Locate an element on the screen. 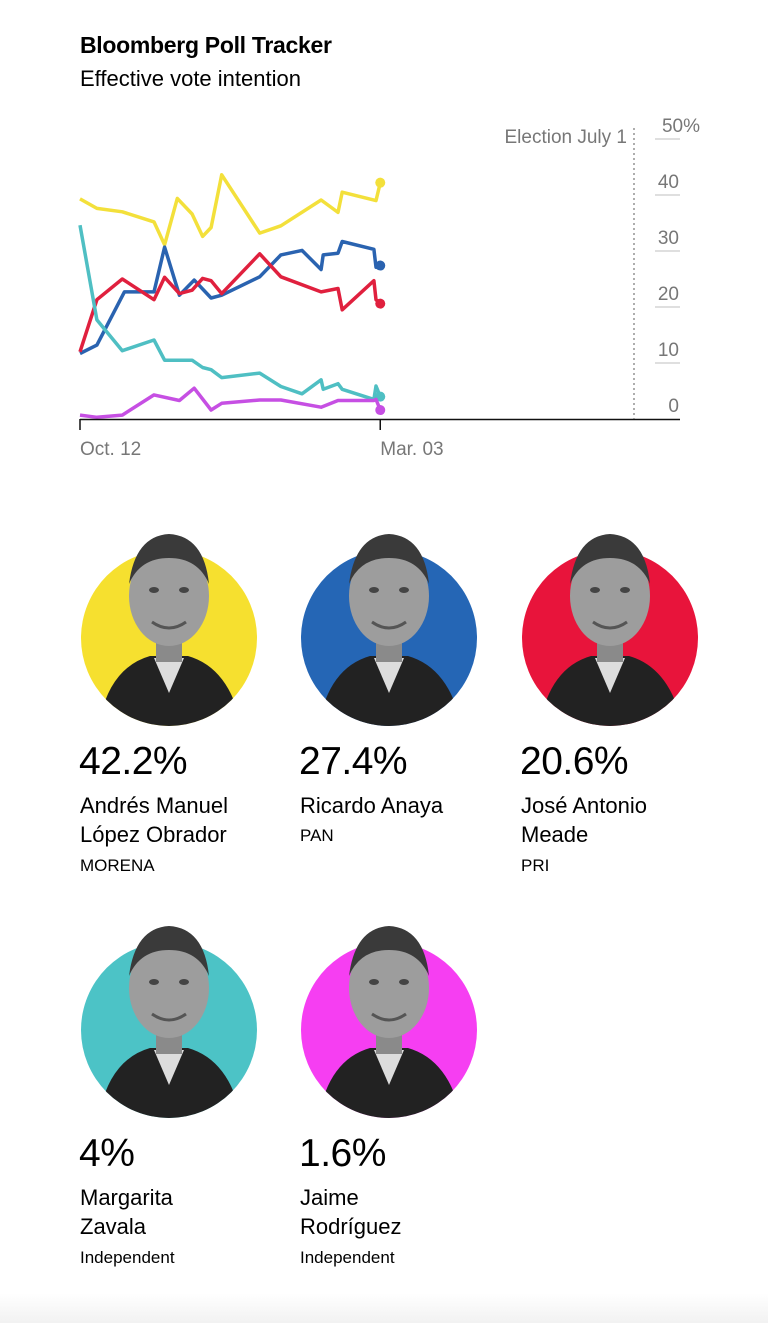  candidate-name-line2: Zavala is located at coordinates (113, 1226).